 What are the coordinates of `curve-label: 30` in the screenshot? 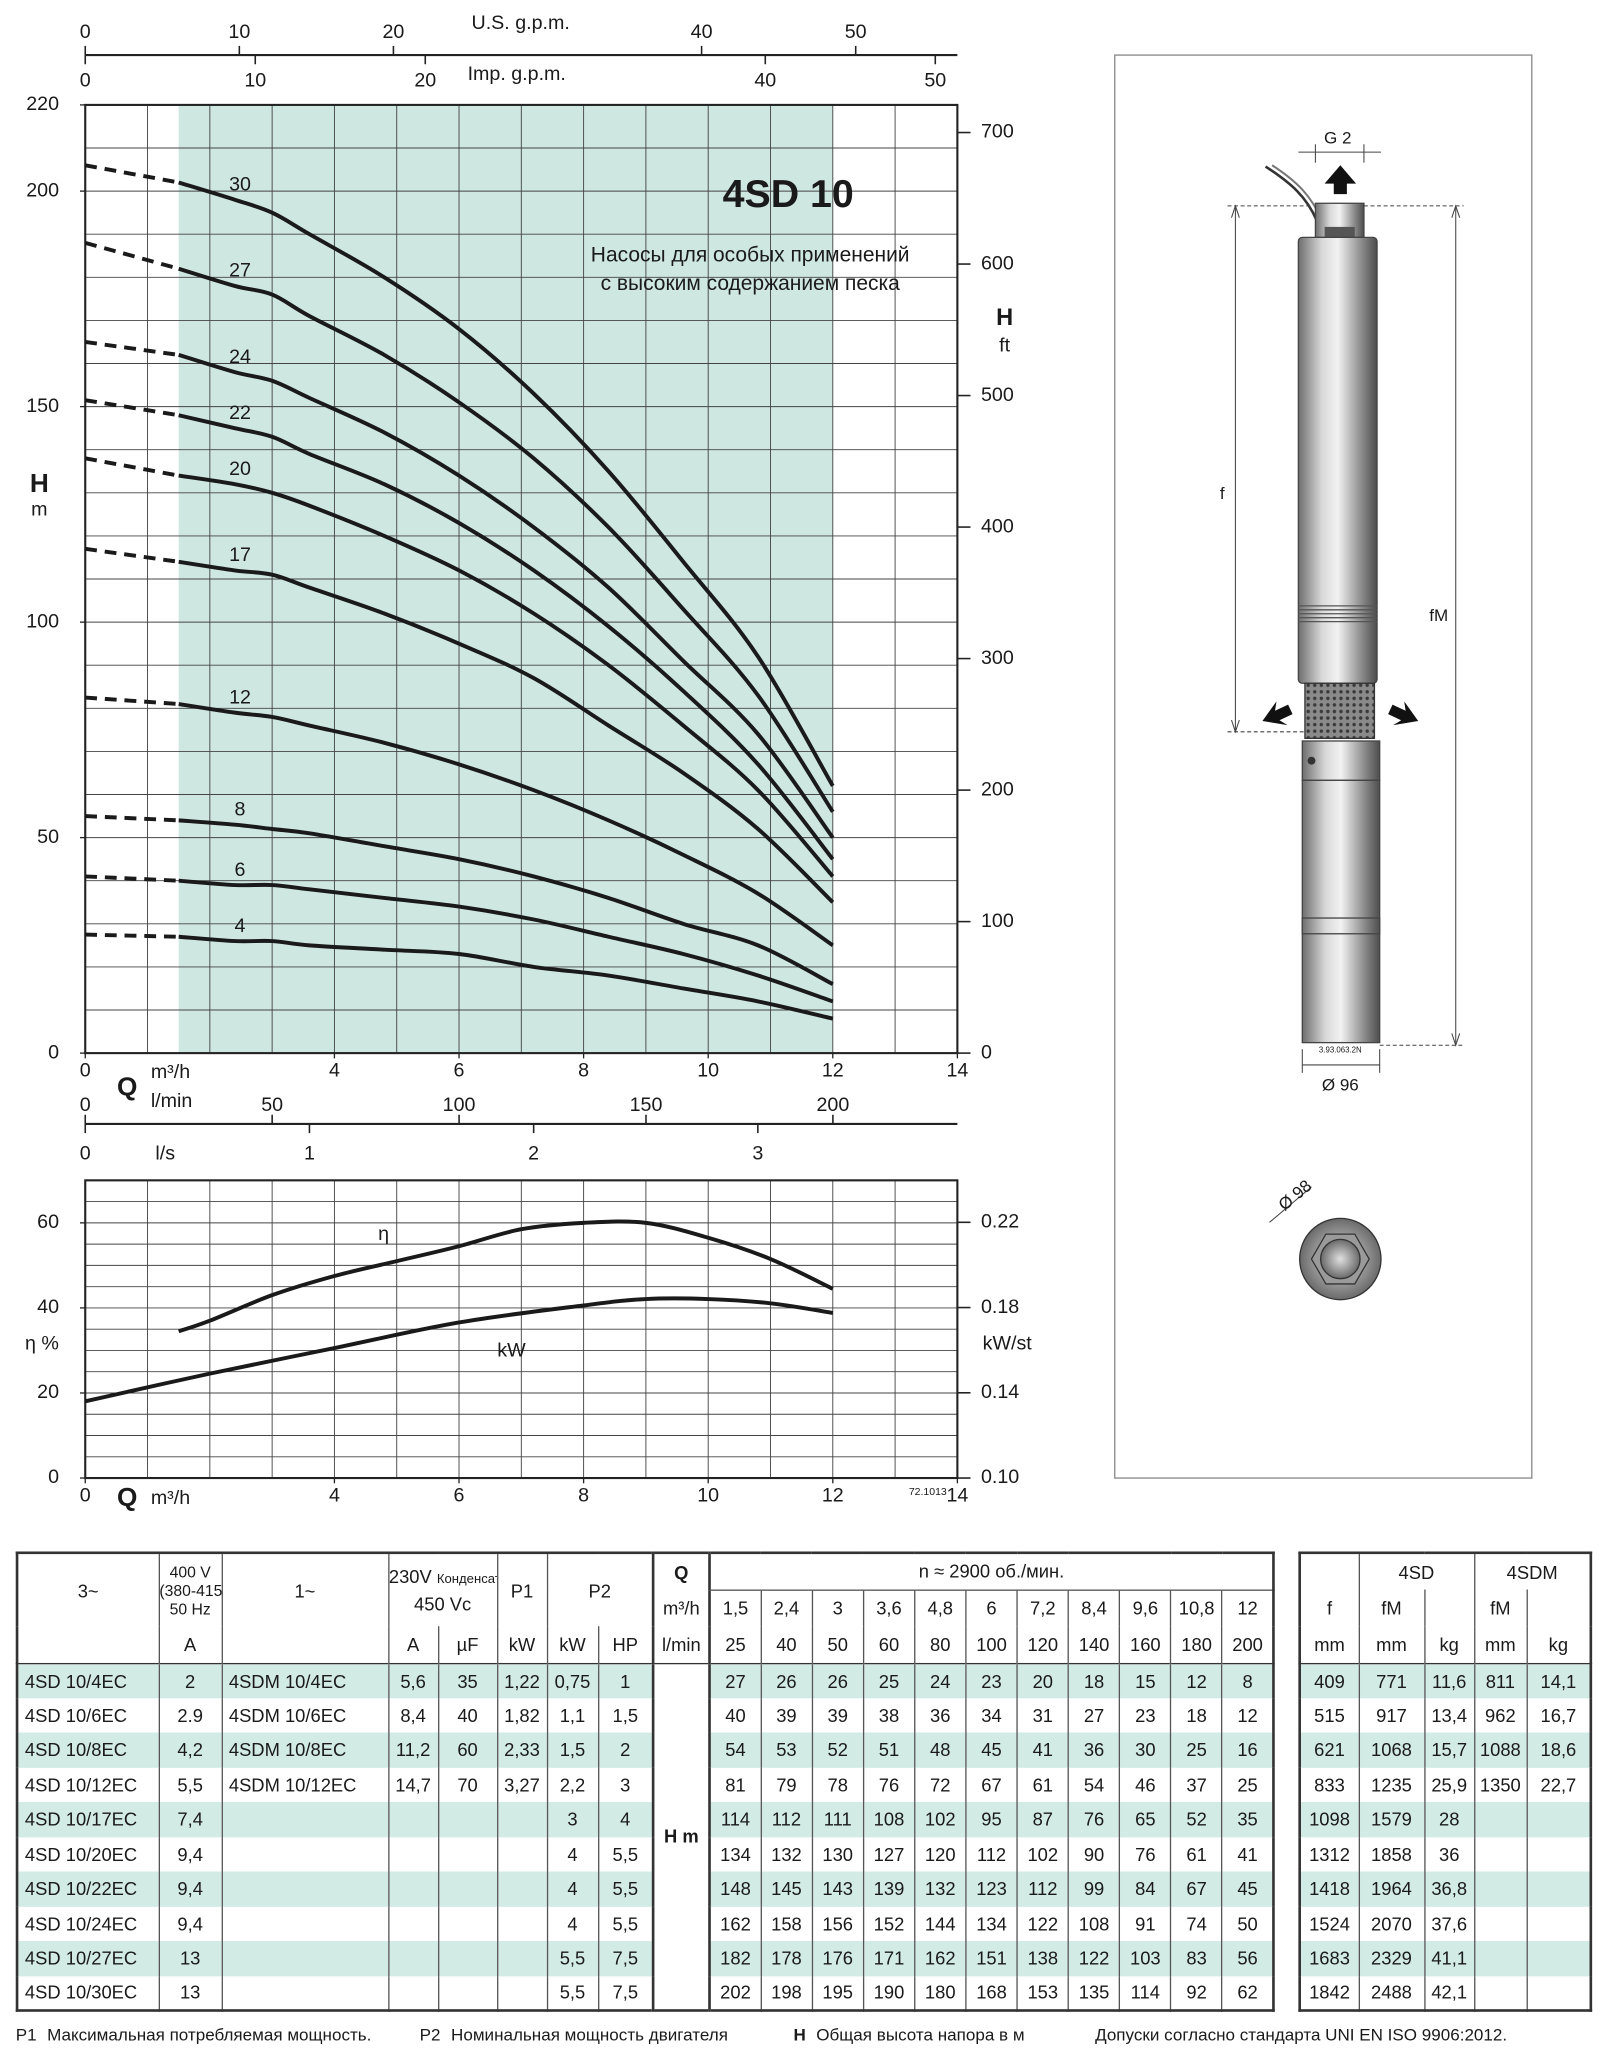 It's located at (240, 185).